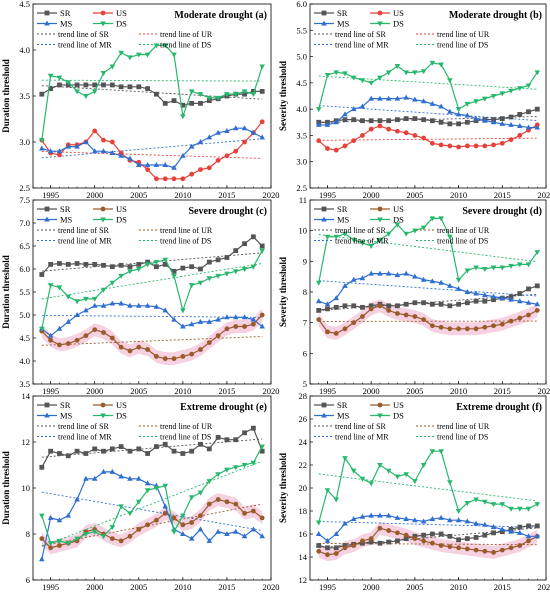 The image size is (550, 599). I want to click on legend-label: DS, so click(398, 416).